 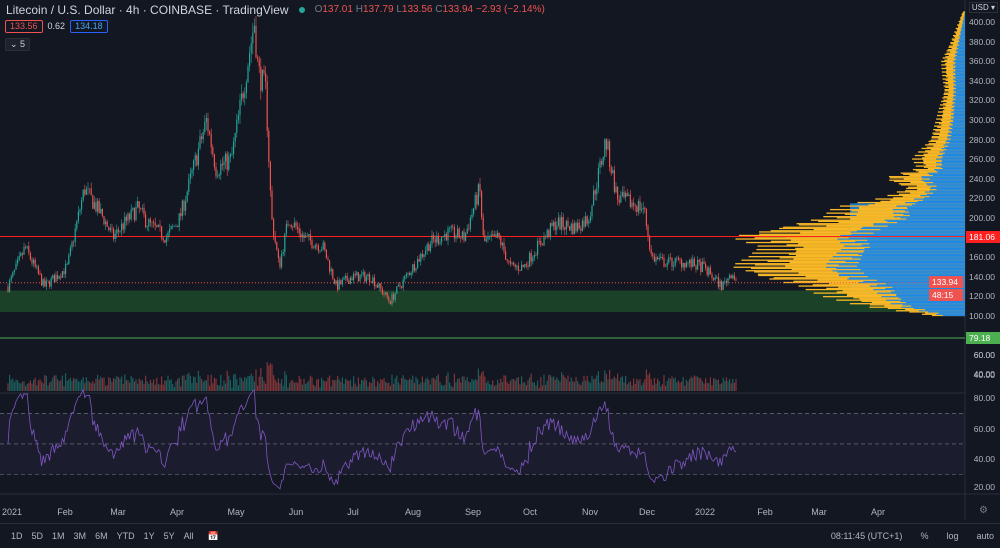 I want to click on indicators-count: 5, so click(x=23, y=44).